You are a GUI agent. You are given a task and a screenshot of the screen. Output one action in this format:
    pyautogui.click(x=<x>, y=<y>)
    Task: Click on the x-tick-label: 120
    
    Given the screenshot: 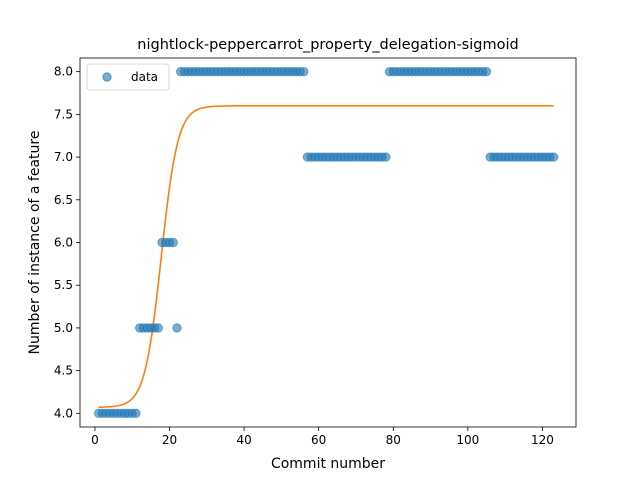 What is the action you would take?
    pyautogui.click(x=542, y=440)
    